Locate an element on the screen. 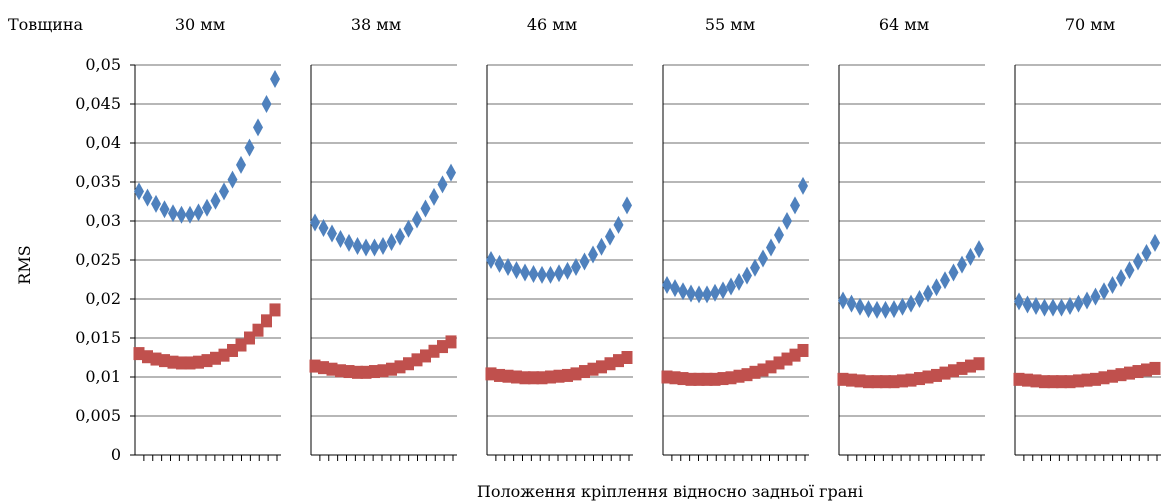 The height and width of the screenshot is (503, 1162). y-tick-label: 0,05 is located at coordinates (103, 64).